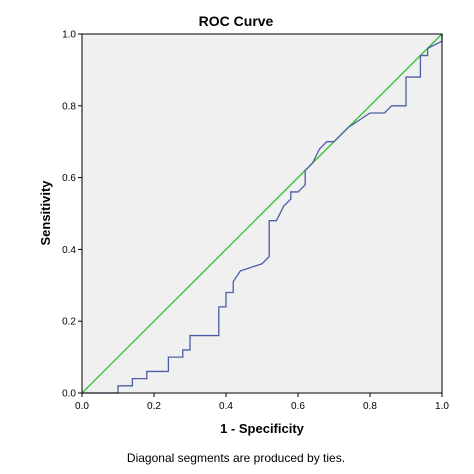 The image size is (474, 474). Describe the element at coordinates (69, 178) in the screenshot. I see `y-tick-label: 0.6` at that location.